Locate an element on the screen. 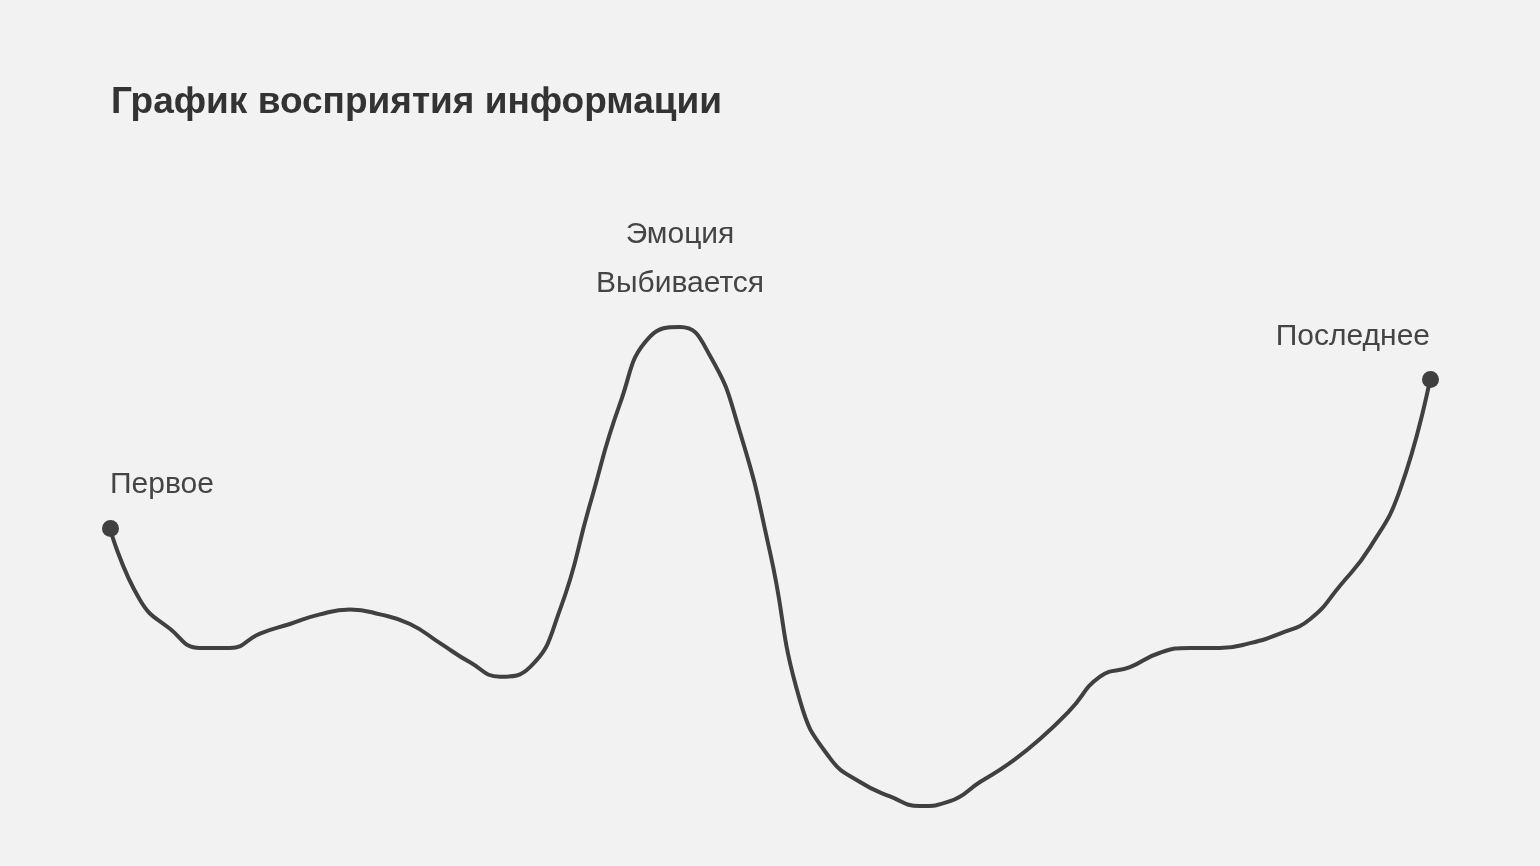 The height and width of the screenshot is (866, 1540). annotation: Первое is located at coordinates (162, 483).